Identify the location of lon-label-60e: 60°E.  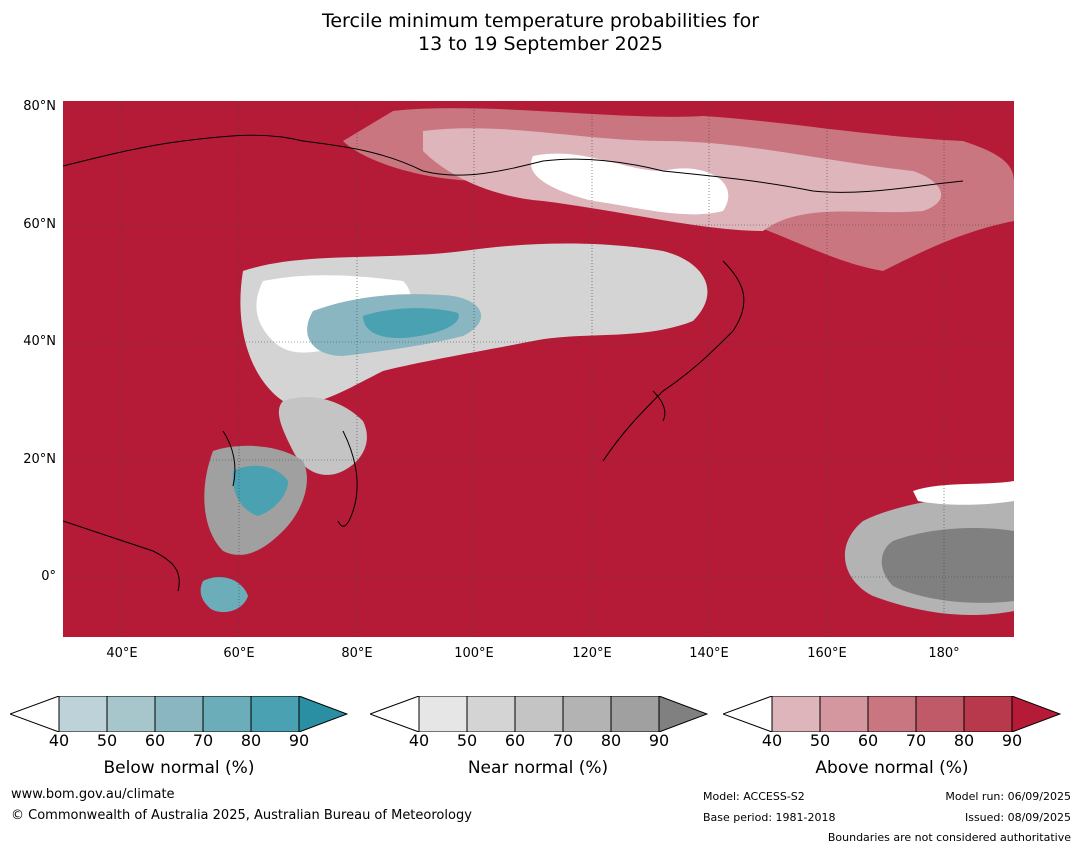
(239, 653).